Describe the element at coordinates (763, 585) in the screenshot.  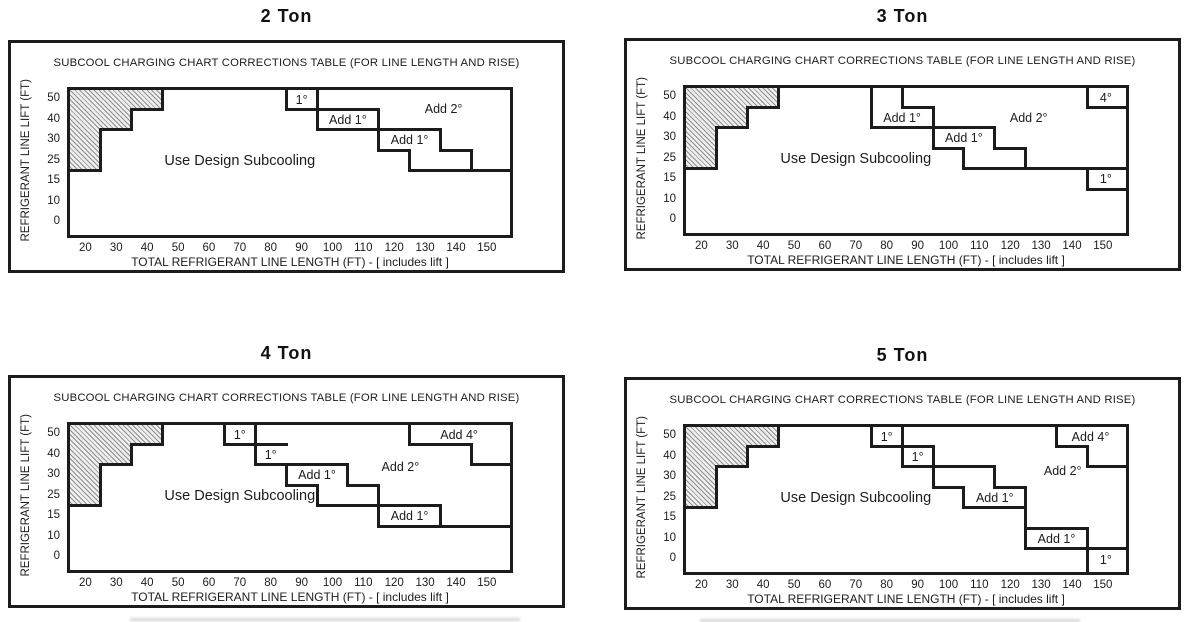
I see `x-tick-label: 40` at that location.